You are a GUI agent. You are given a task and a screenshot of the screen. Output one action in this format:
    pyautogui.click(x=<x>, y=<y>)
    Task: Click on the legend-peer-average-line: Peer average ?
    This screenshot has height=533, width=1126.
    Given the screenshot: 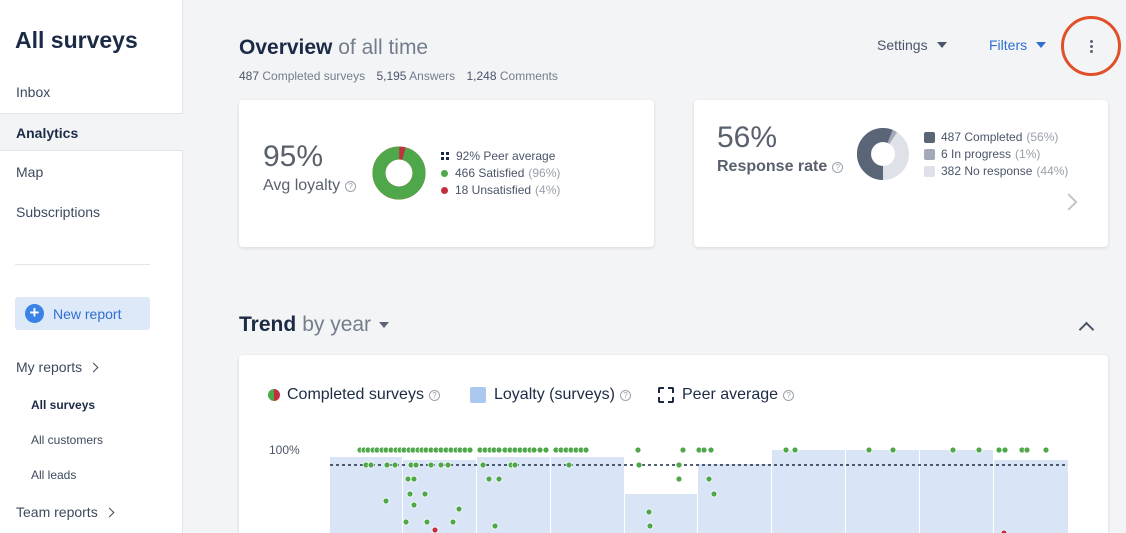 What is the action you would take?
    pyautogui.click(x=726, y=395)
    